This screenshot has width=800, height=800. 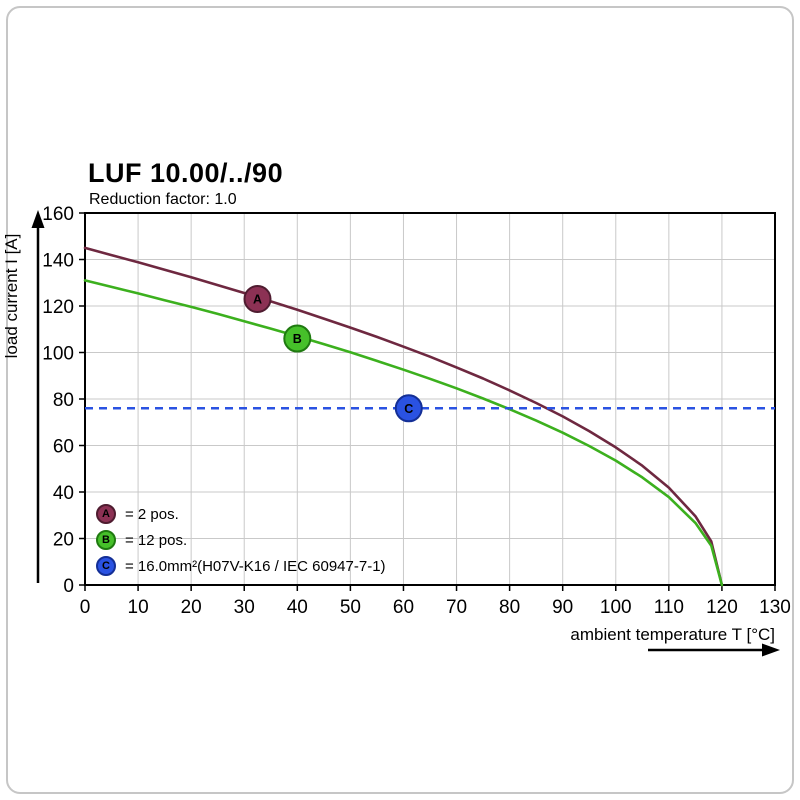 What do you see at coordinates (257, 300) in the screenshot?
I see `svg-text: A` at bounding box center [257, 300].